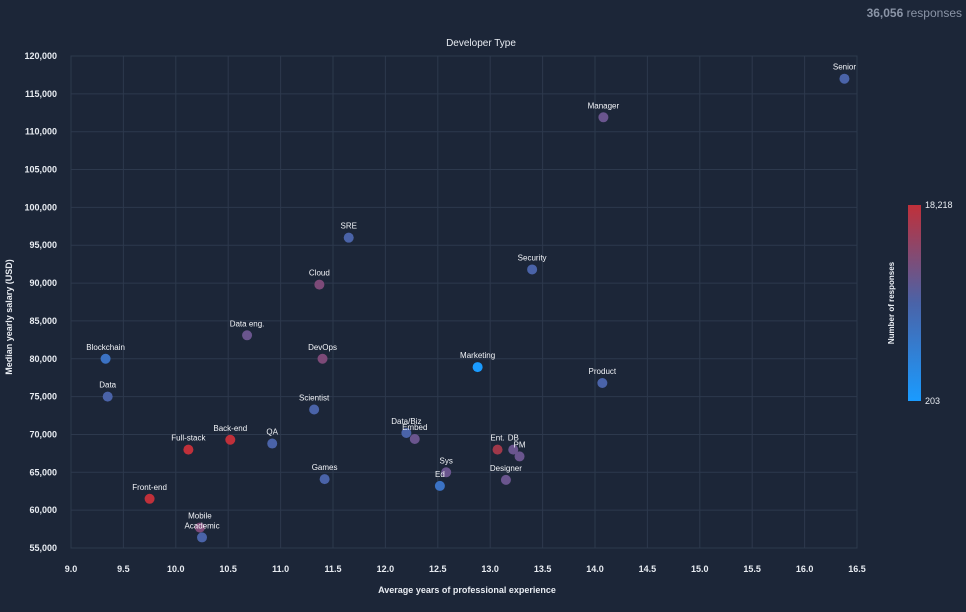  I want to click on x-tick-label: 9.5, so click(123, 569).